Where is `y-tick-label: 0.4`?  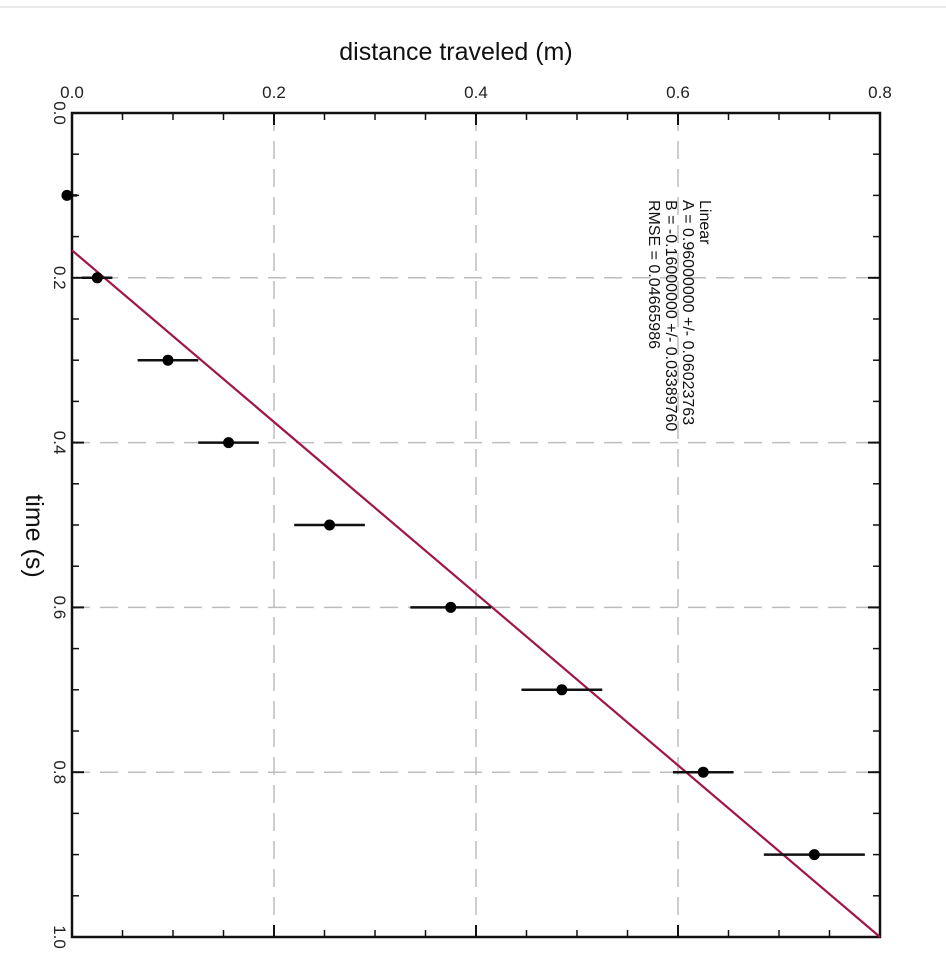
y-tick-label: 0.4 is located at coordinates (59, 443).